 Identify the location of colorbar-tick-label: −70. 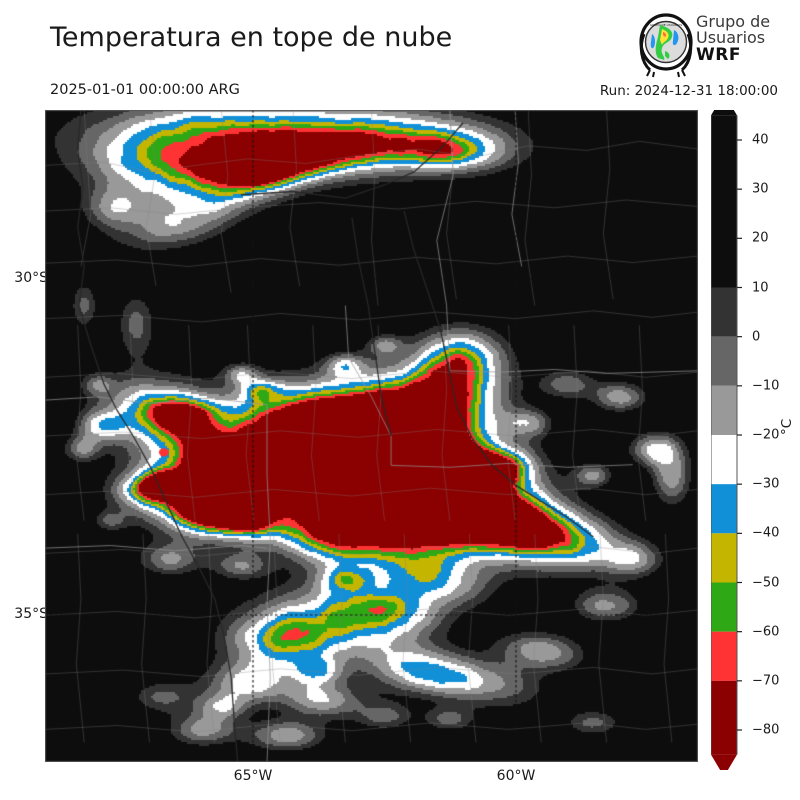
(766, 681).